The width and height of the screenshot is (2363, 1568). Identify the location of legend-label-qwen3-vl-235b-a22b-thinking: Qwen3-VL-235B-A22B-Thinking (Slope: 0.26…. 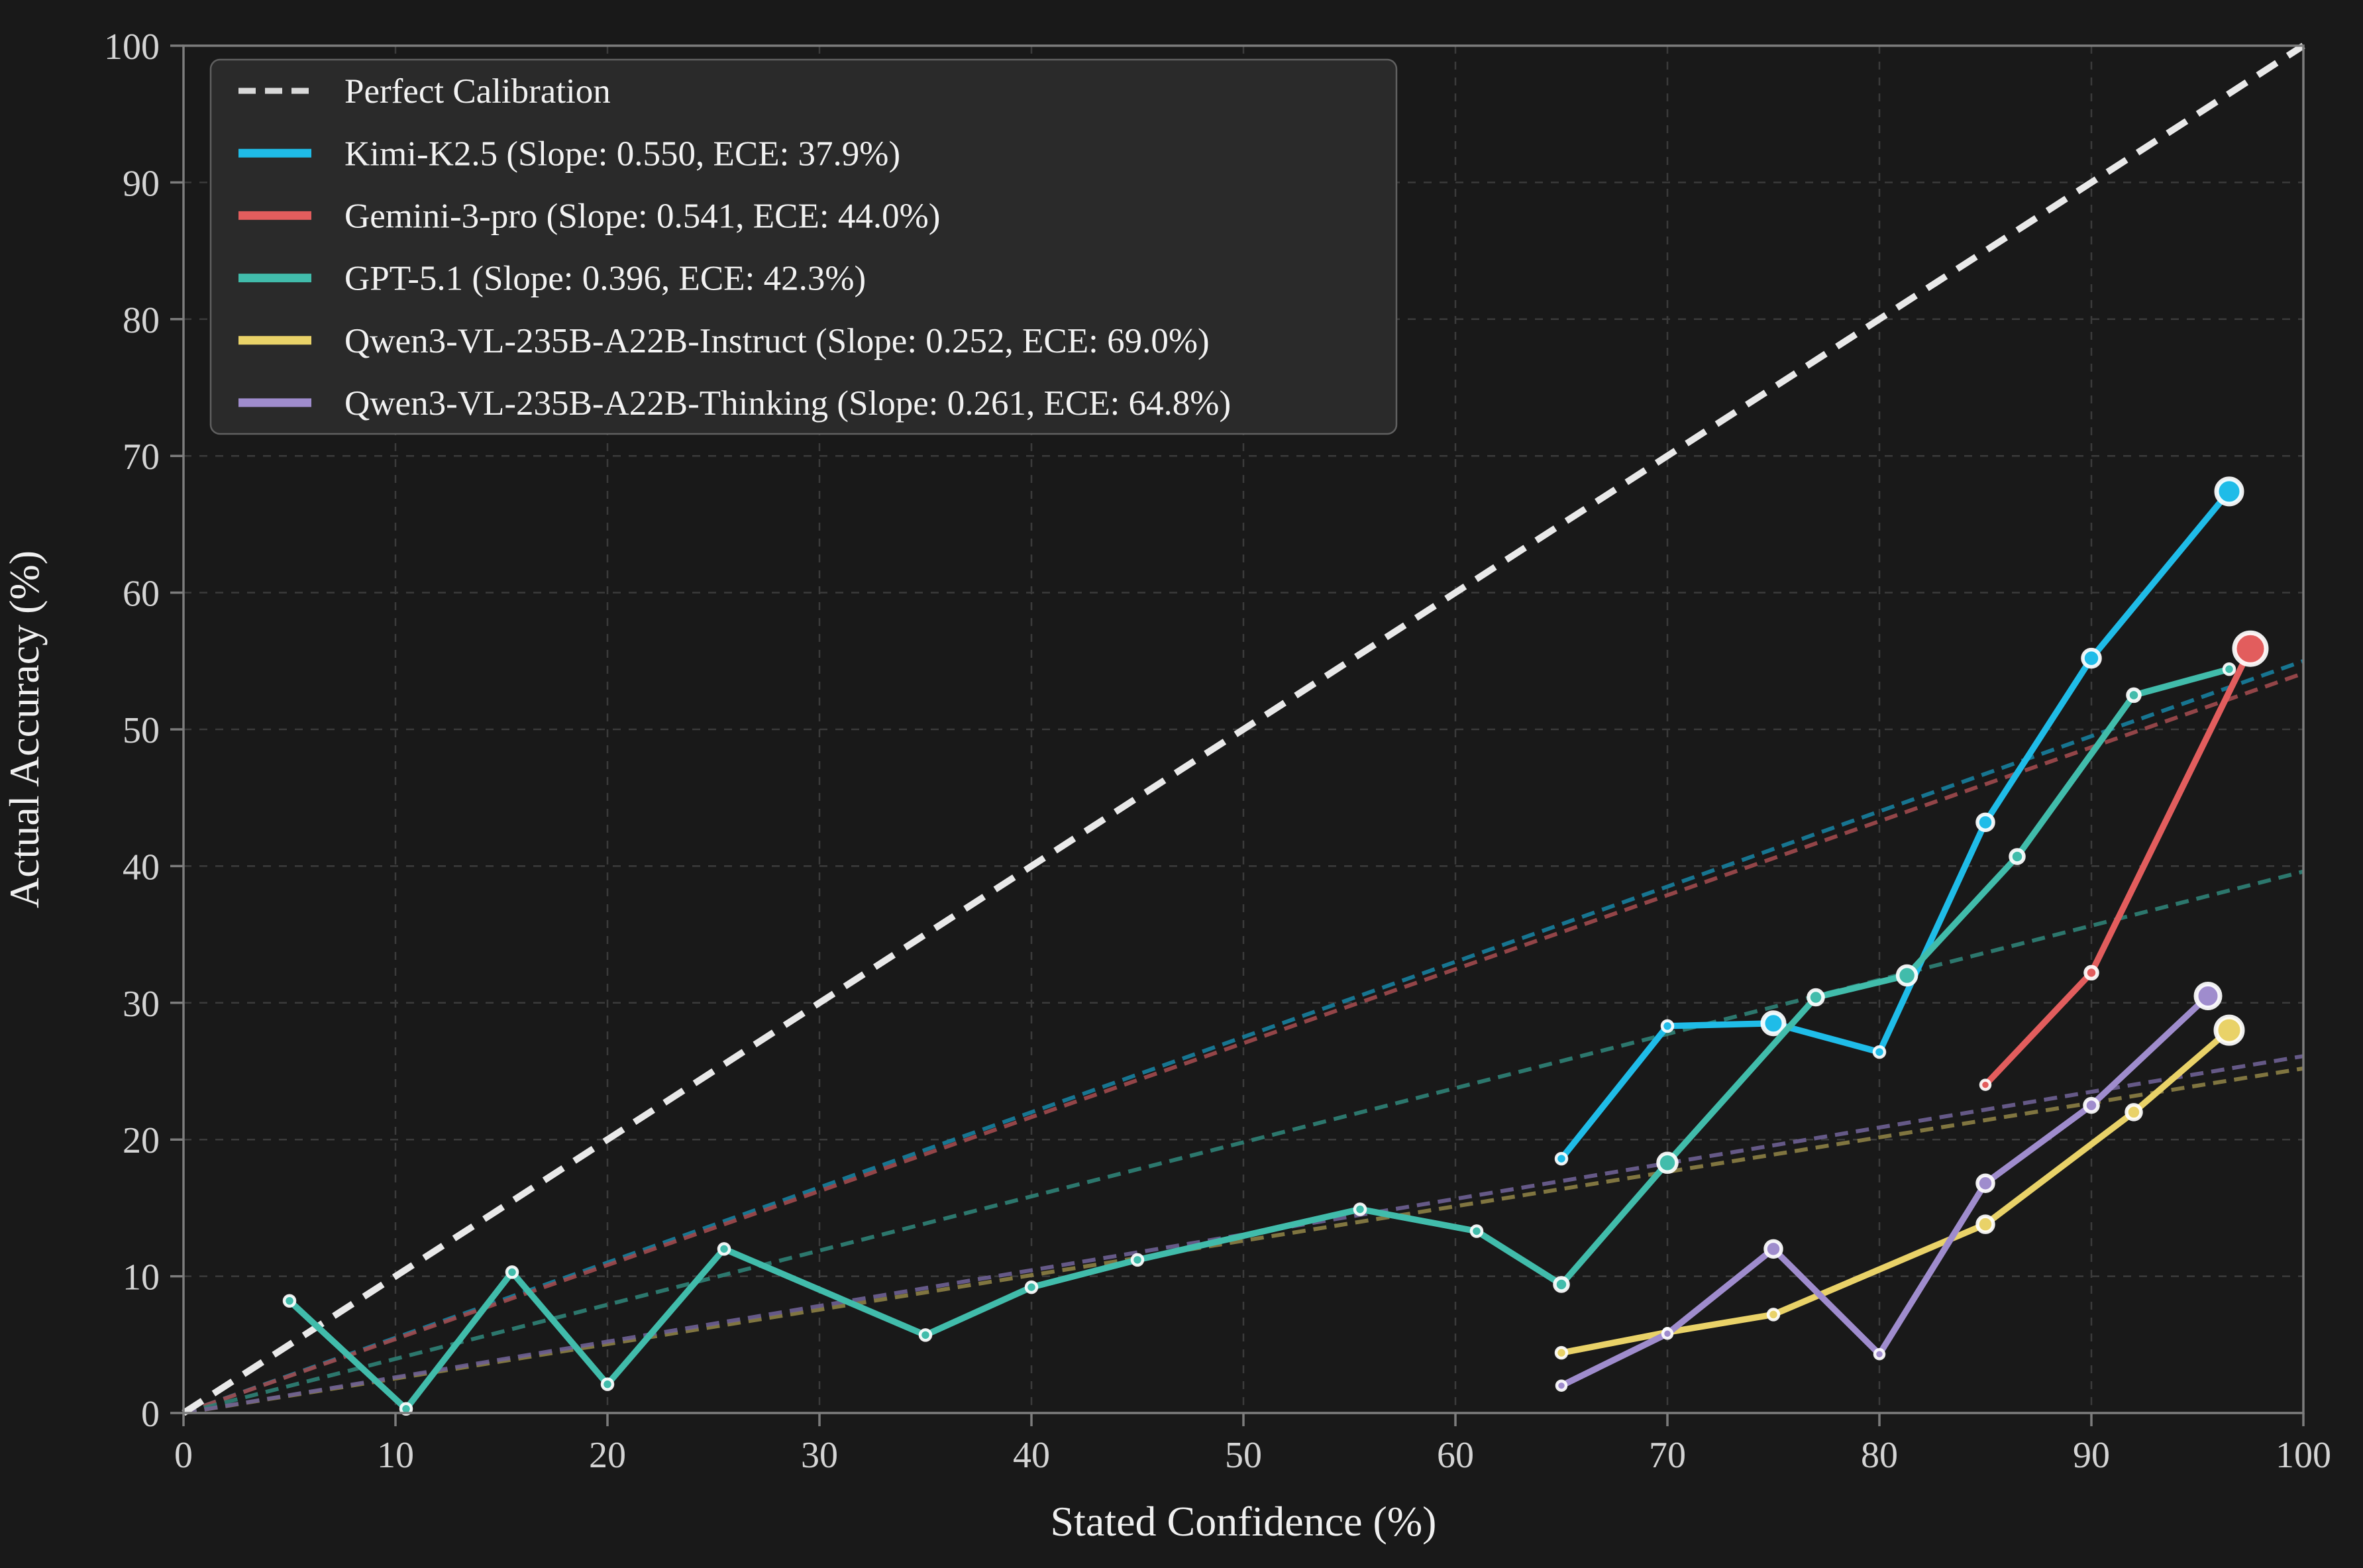
(787, 403).